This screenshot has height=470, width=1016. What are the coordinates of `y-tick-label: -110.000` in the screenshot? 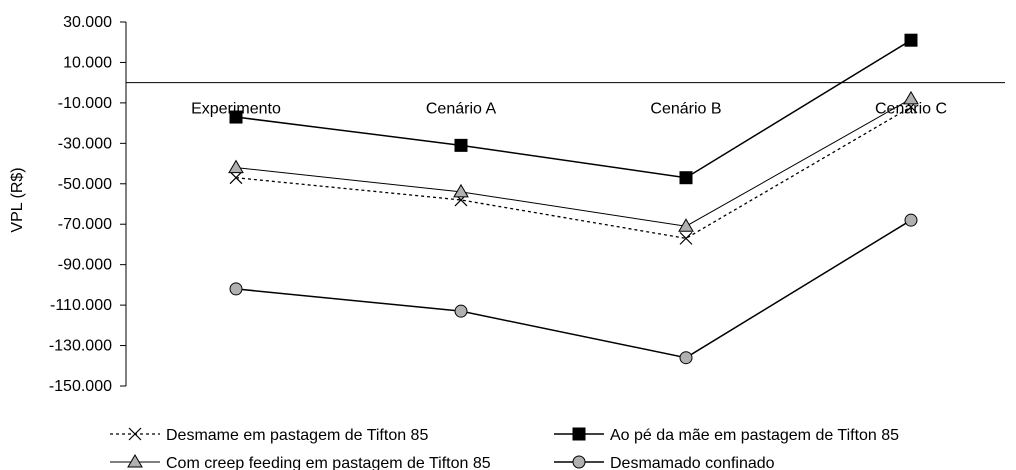 It's located at (81, 305).